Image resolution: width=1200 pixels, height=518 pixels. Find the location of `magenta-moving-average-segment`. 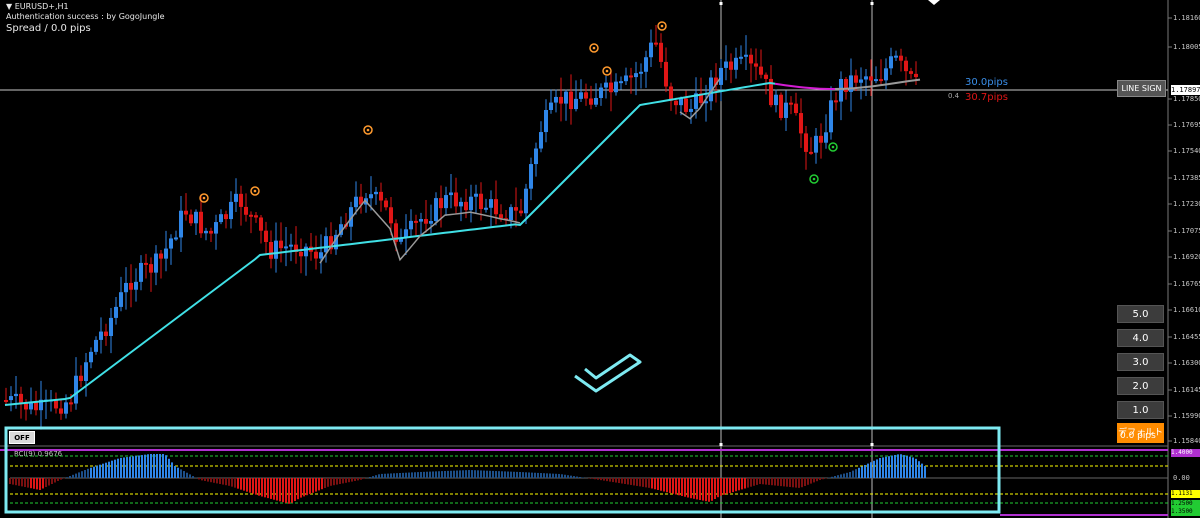

magenta-moving-average-segment is located at coordinates (805, 86).